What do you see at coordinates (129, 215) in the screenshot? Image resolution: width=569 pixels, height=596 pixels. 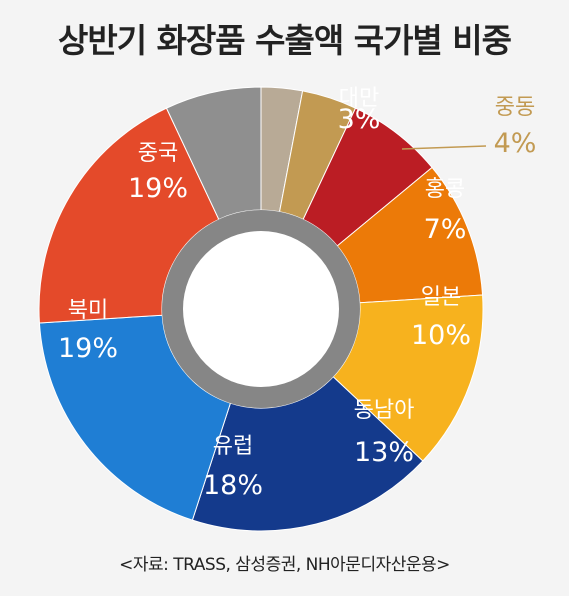 I see `slice-중국` at bounding box center [129, 215].